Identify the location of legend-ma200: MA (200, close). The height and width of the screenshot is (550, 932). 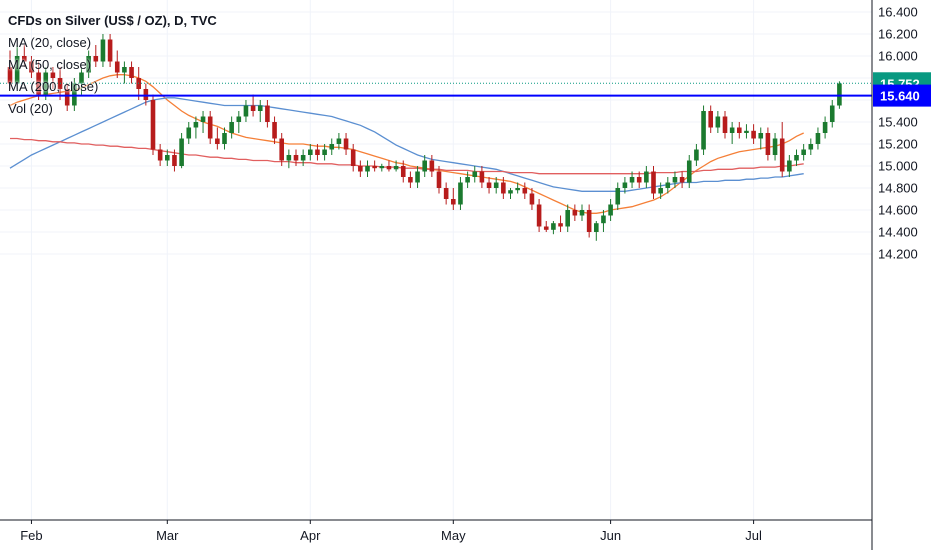
(53, 86).